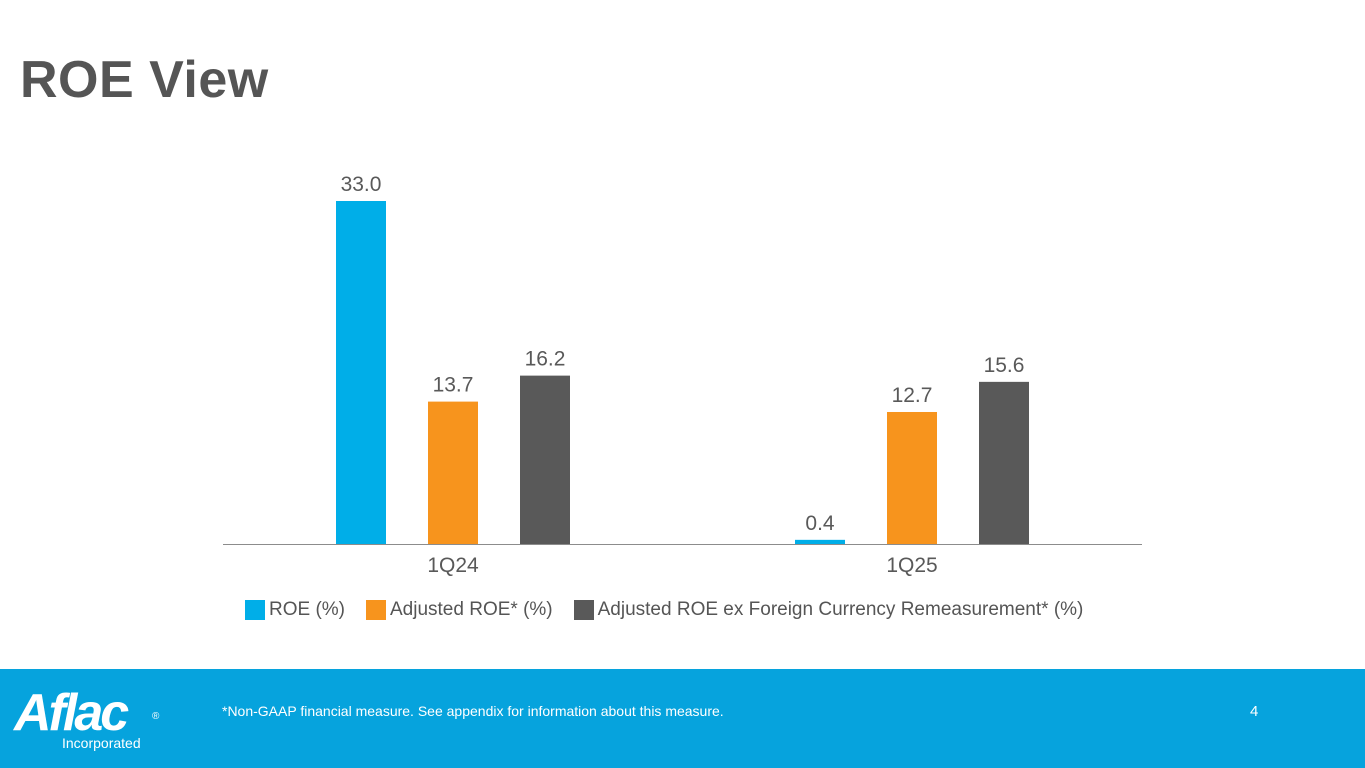 The image size is (1365, 768). I want to click on legend-label-roe: ROE (%), so click(307, 609).